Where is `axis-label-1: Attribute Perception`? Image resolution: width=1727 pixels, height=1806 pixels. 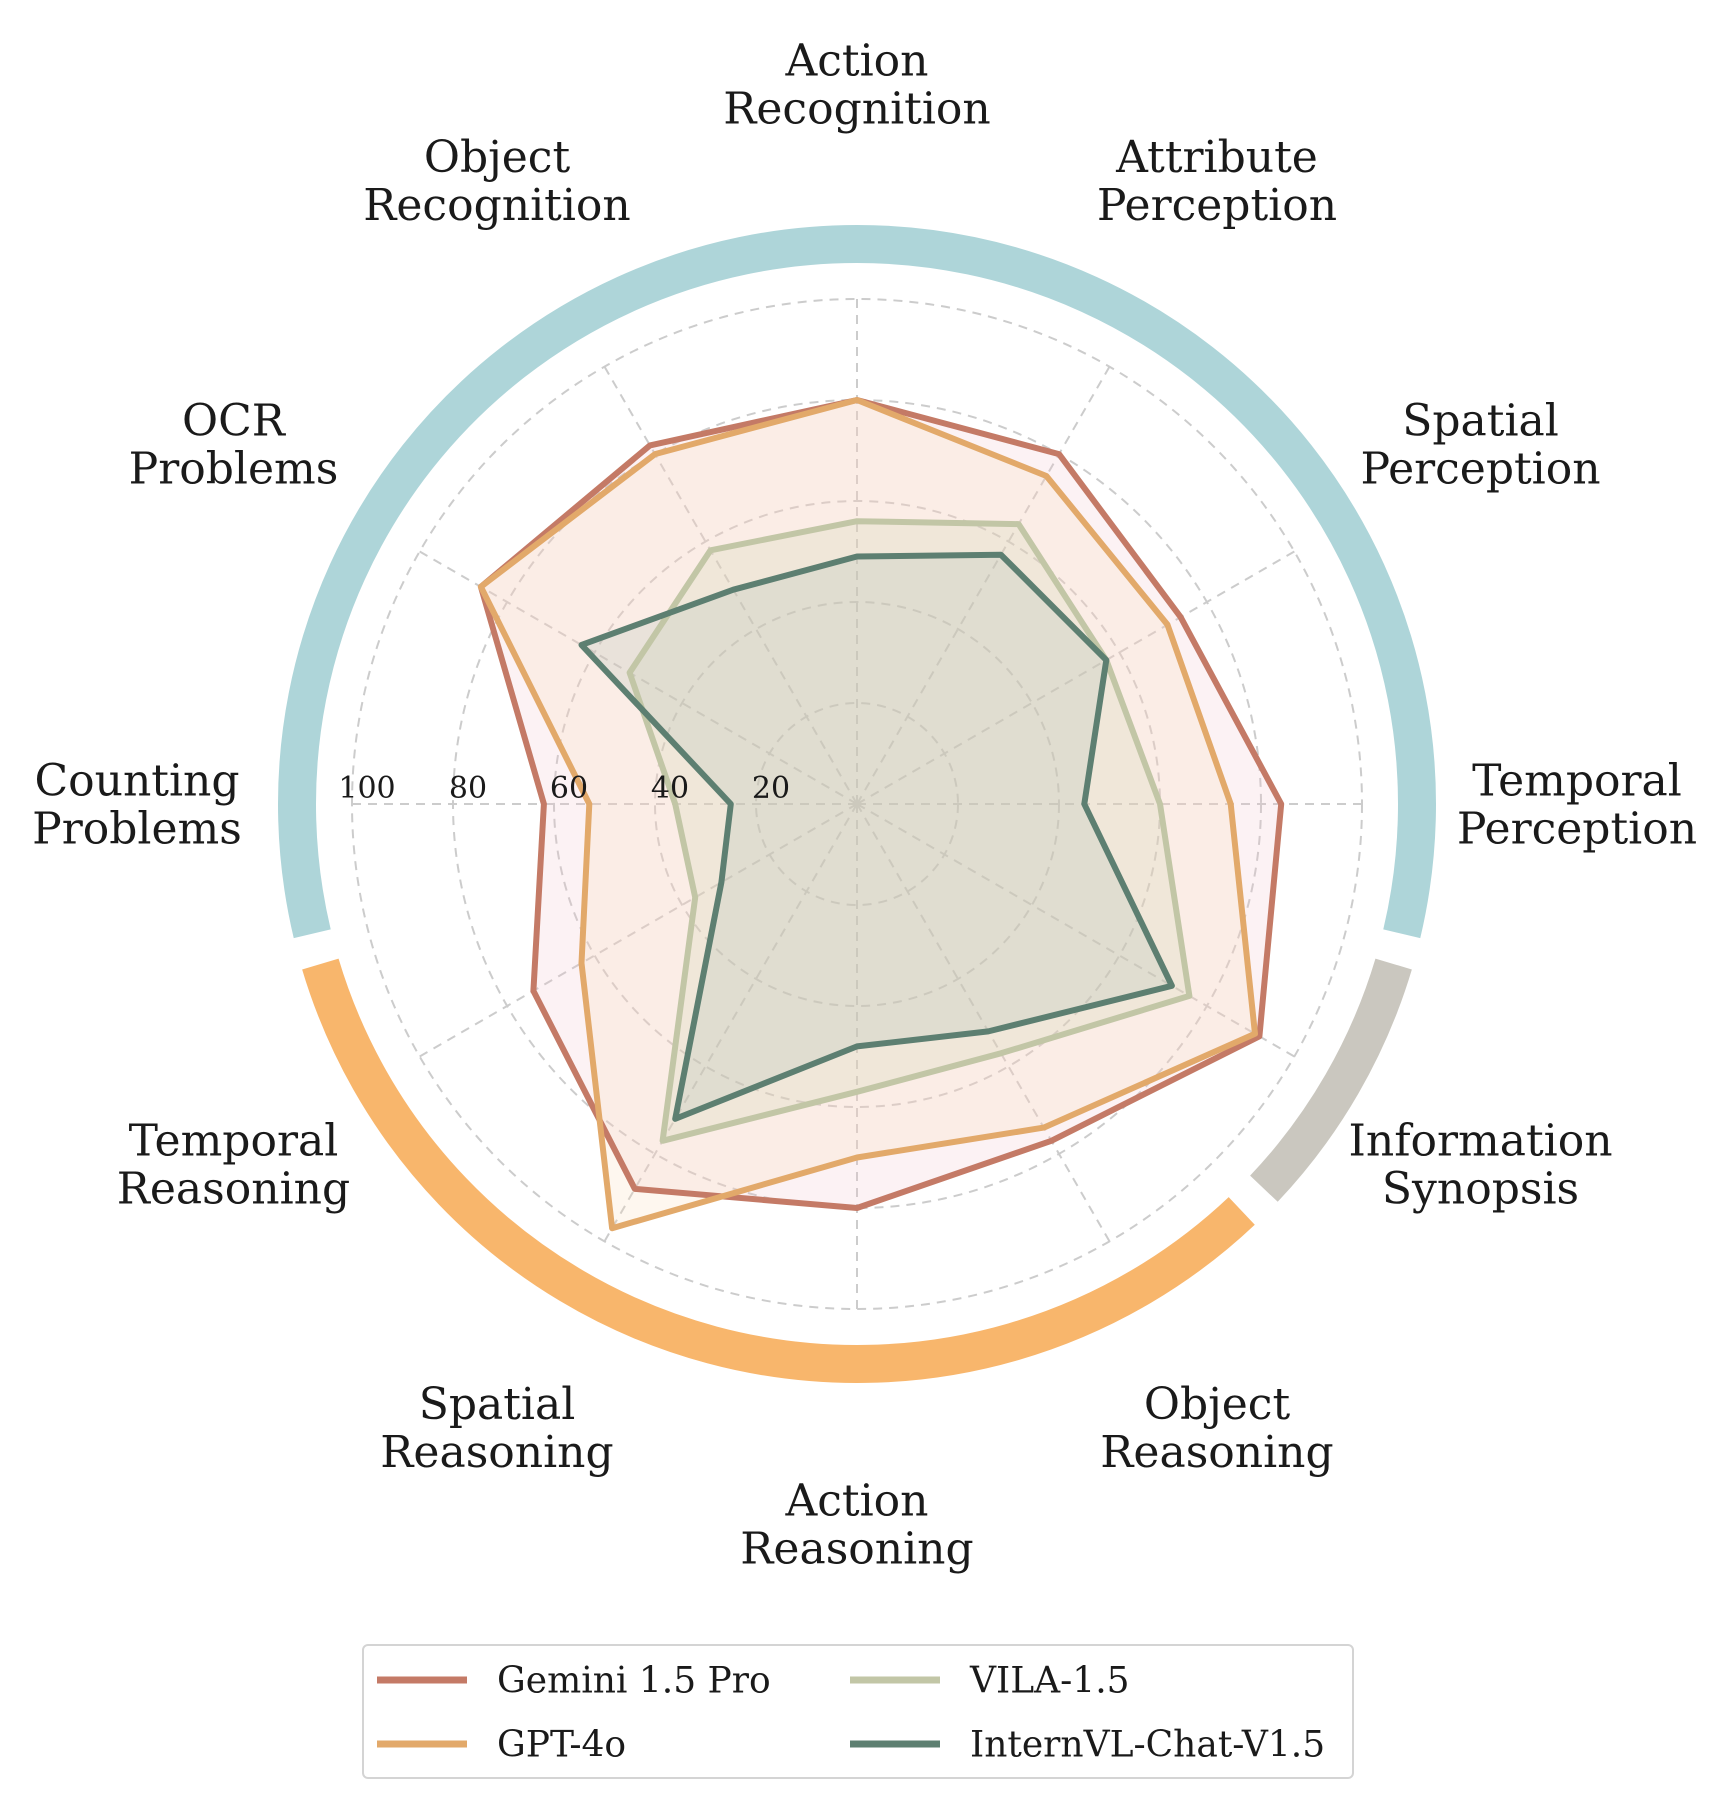
axis-label-1: Attribute Perception is located at coordinates (1217, 181).